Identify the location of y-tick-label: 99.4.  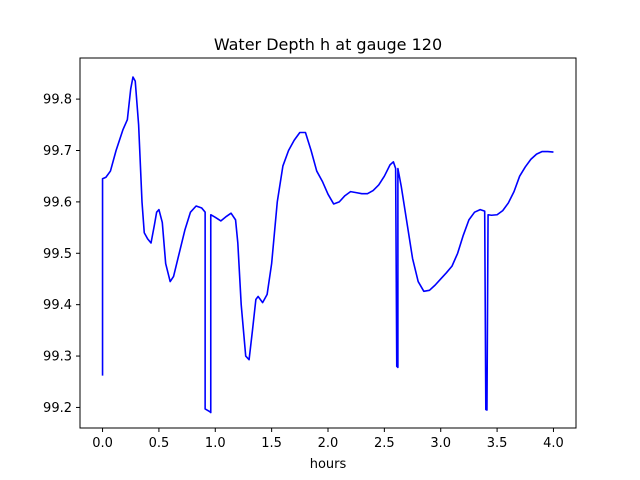
(57, 305).